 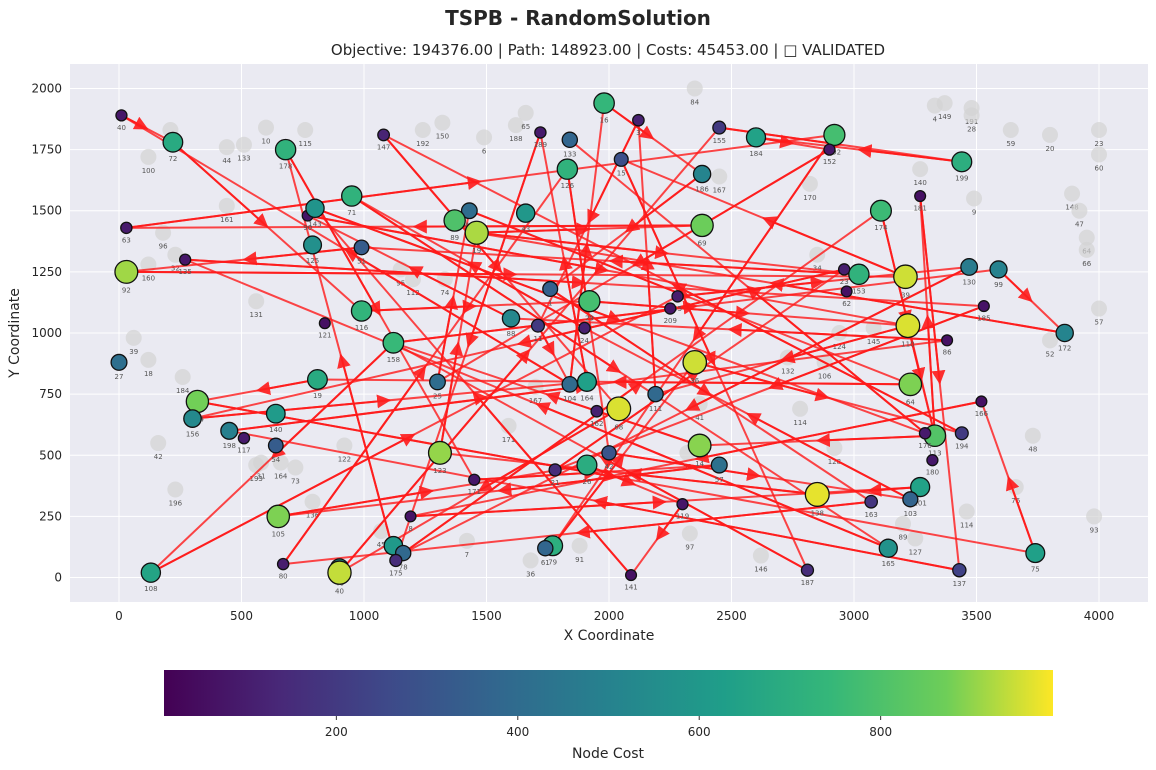 I want to click on node-label: 47, so click(x=1079, y=225).